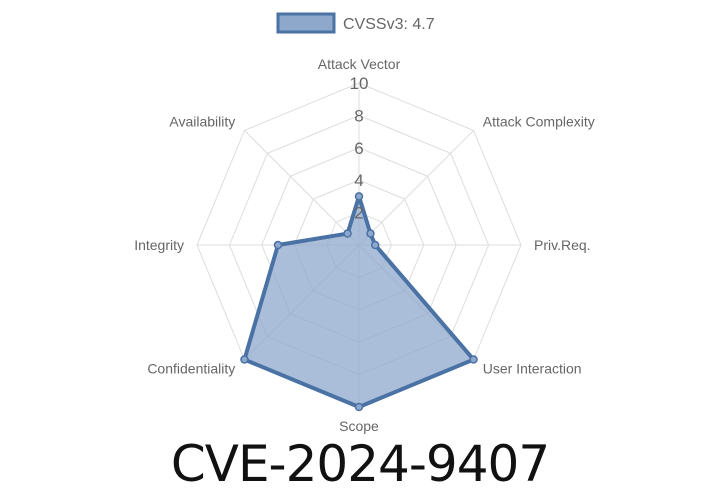 This screenshot has height=504, width=720. What do you see at coordinates (191, 369) in the screenshot?
I see `axis-label: Confidentiality` at bounding box center [191, 369].